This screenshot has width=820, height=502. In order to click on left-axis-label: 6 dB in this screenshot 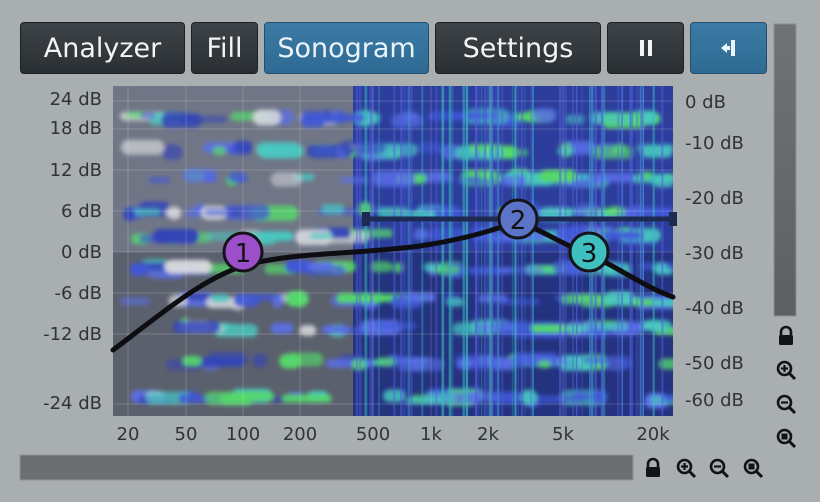, I will do `click(81, 211)`.